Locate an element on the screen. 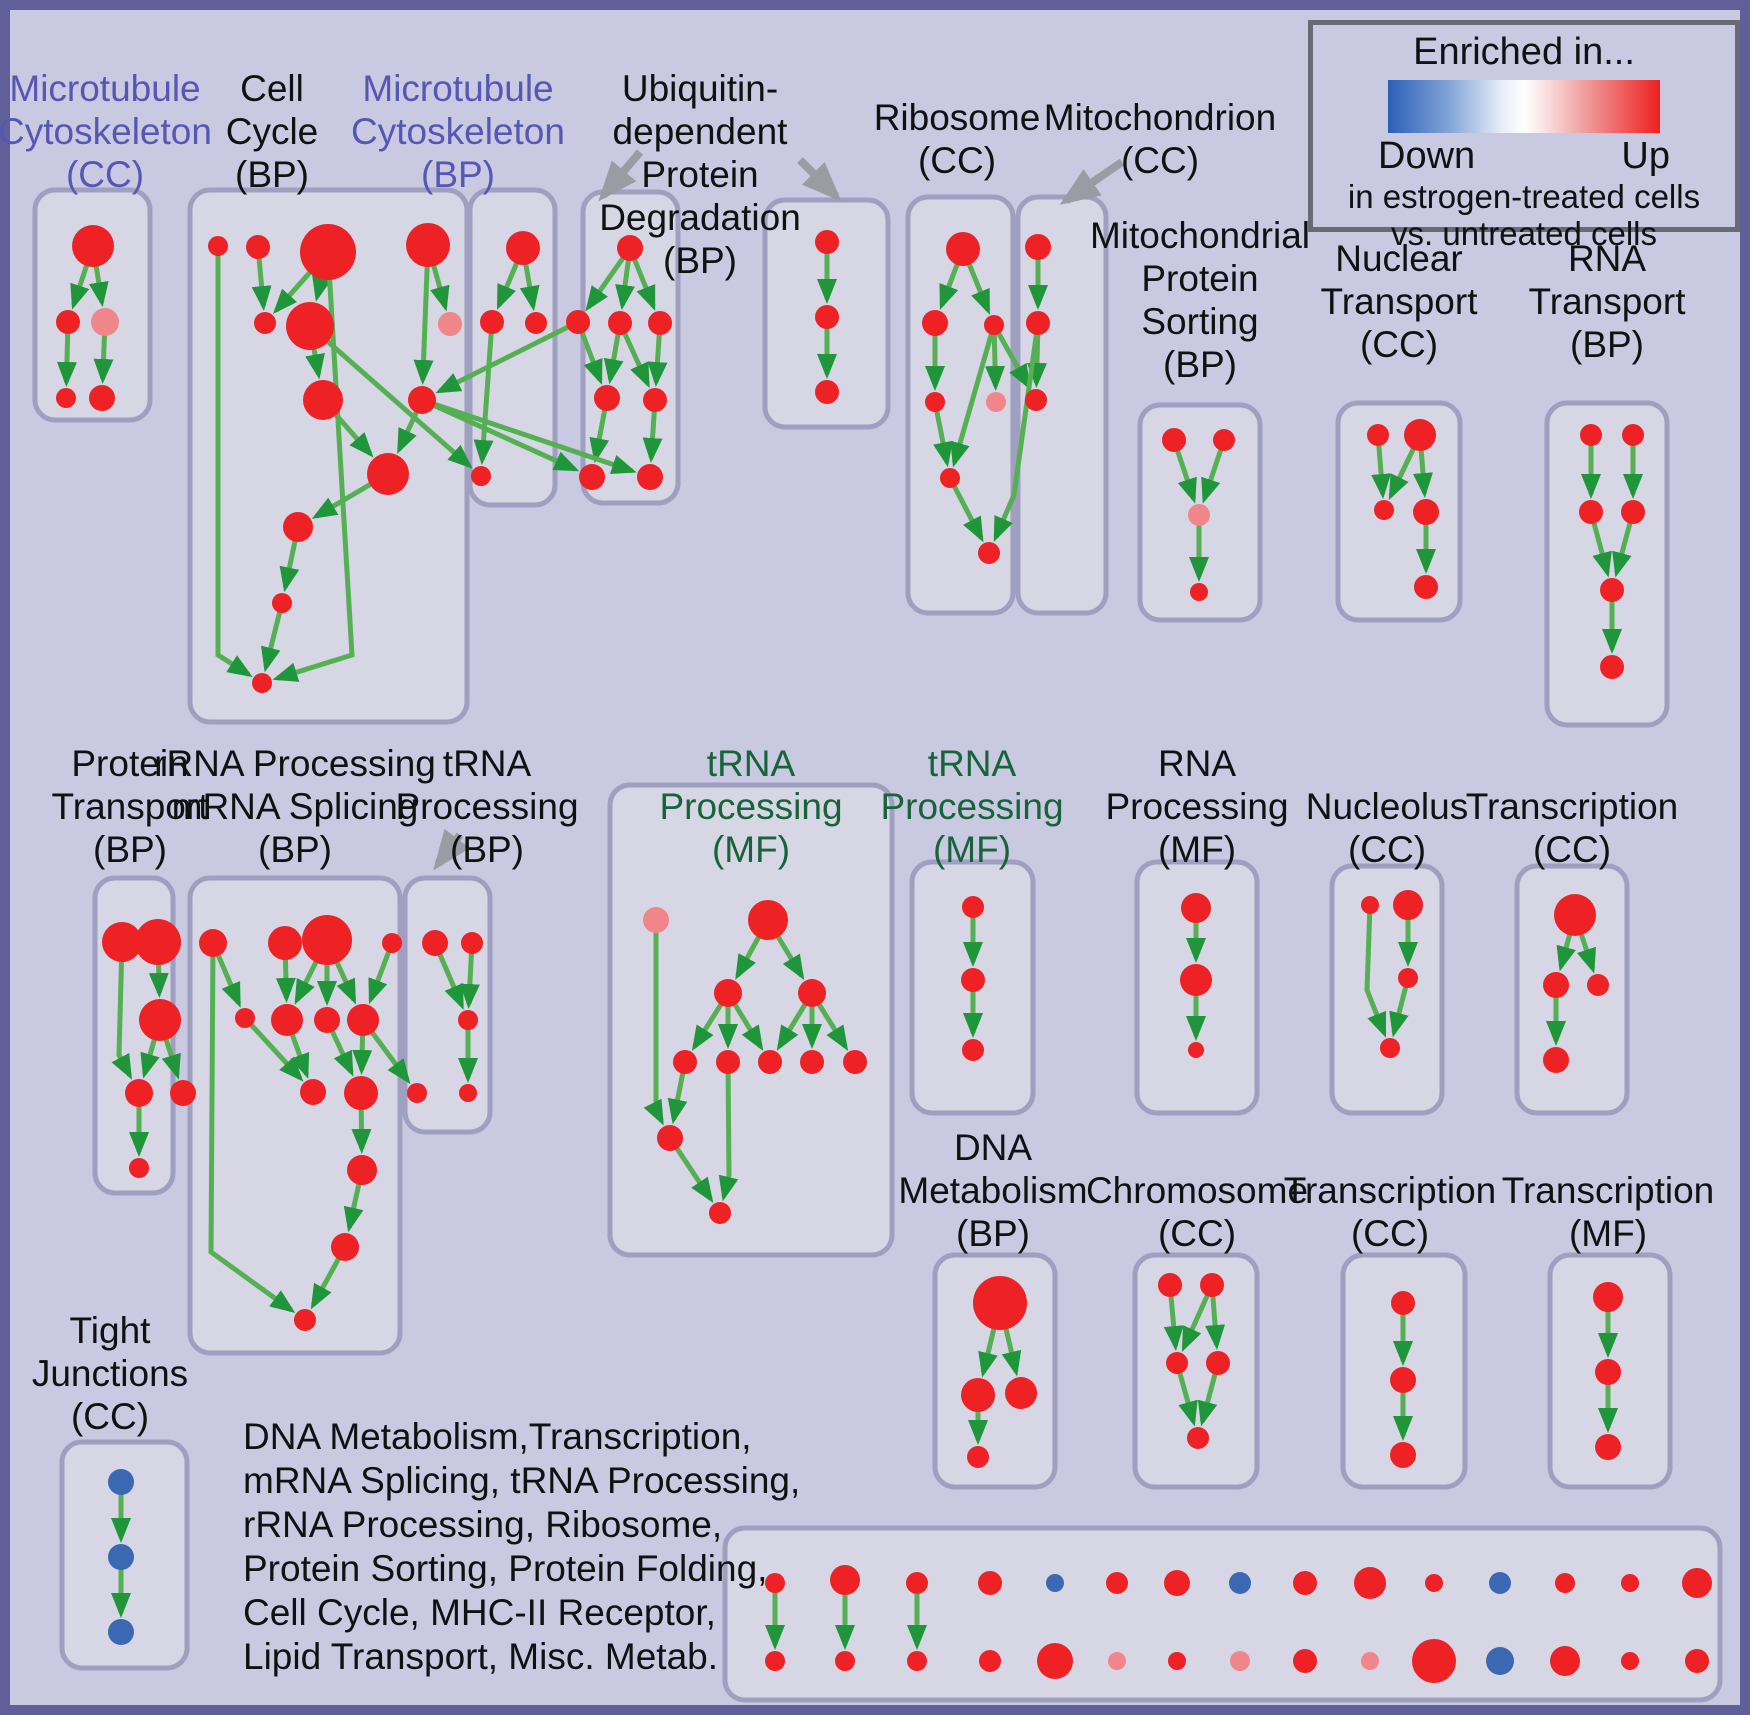 The width and height of the screenshot is (1750, 1715). nucleolus-cc-node-2-up is located at coordinates (1408, 978).